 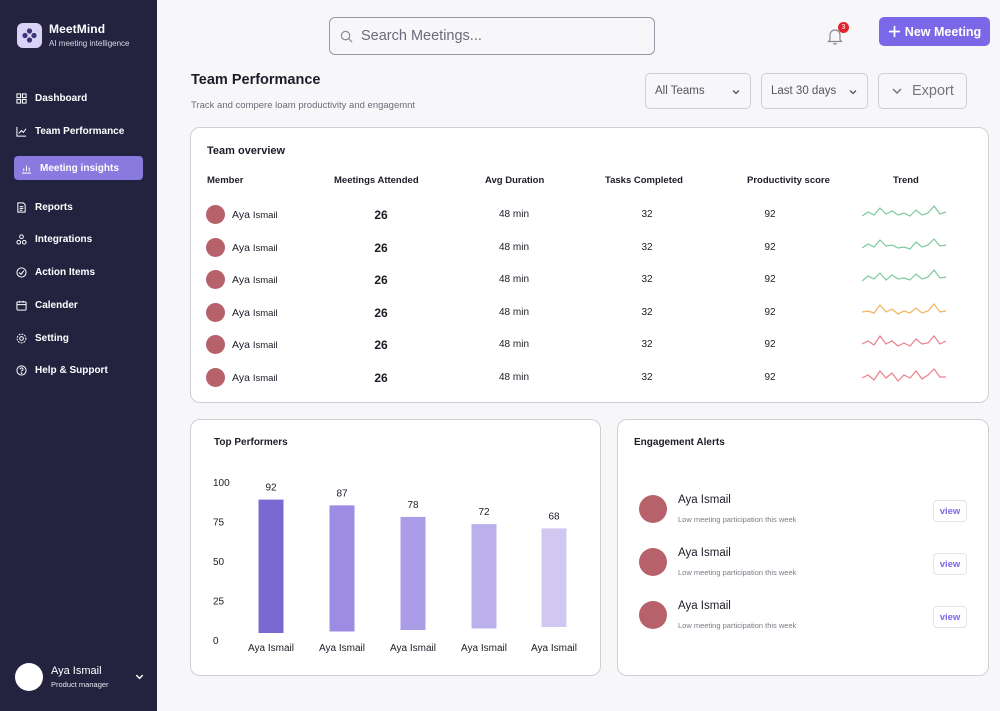 What do you see at coordinates (219, 523) in the screenshot?
I see `y-tick-label: 75` at bounding box center [219, 523].